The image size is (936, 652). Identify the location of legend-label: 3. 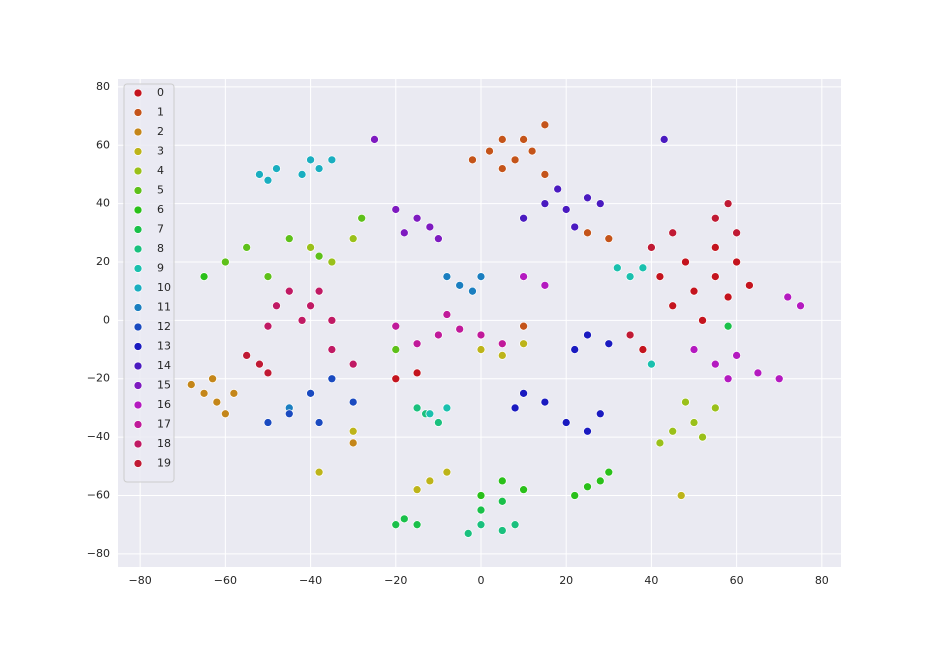
(160, 151).